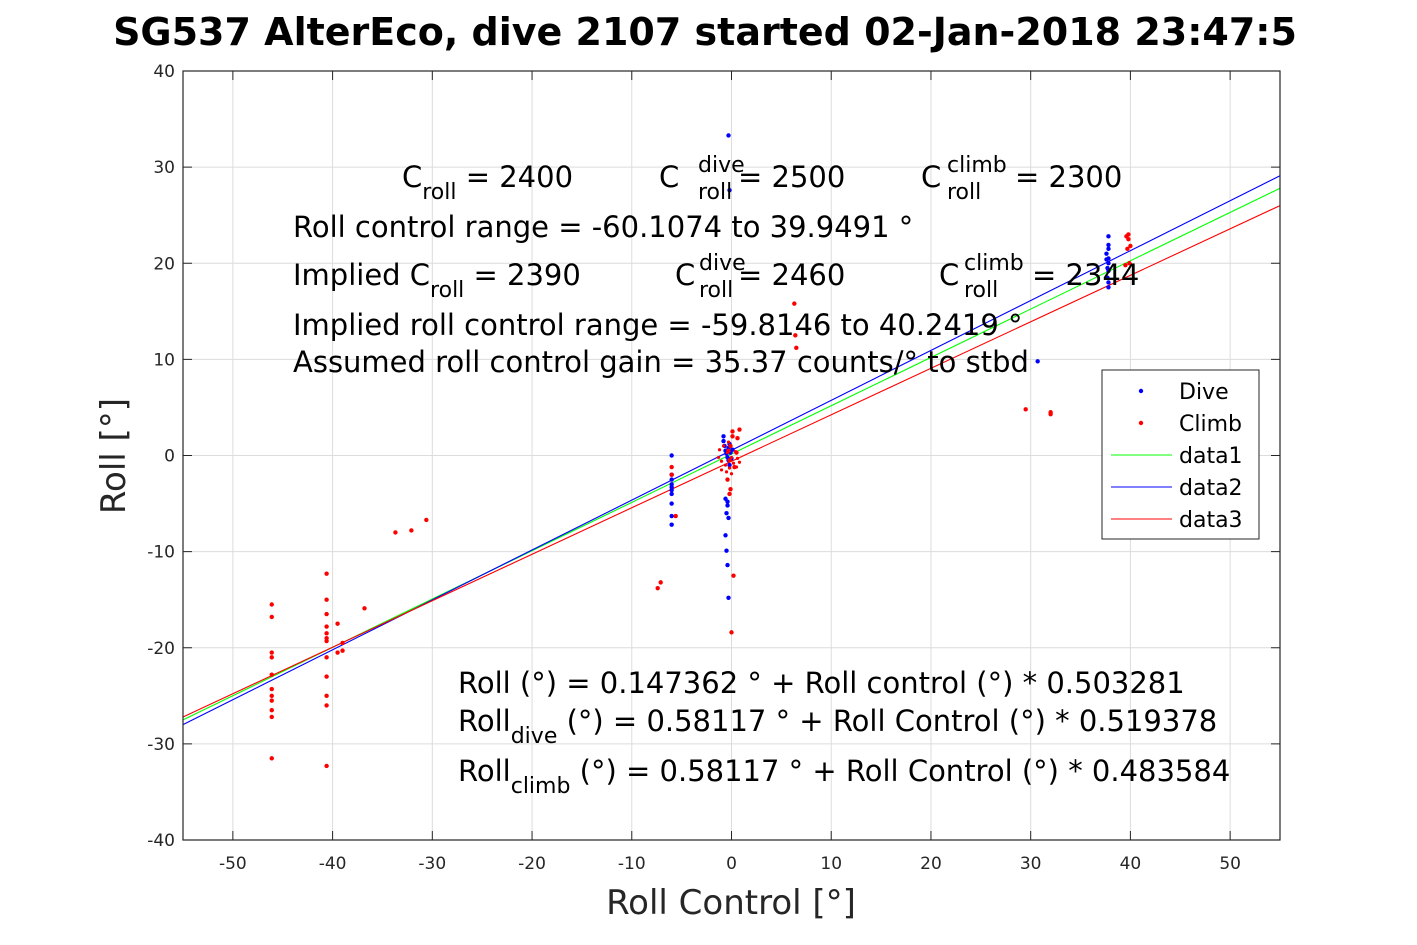 This screenshot has width=1417, height=945. Describe the element at coordinates (161, 841) in the screenshot. I see `y-tick-label: -40` at that location.